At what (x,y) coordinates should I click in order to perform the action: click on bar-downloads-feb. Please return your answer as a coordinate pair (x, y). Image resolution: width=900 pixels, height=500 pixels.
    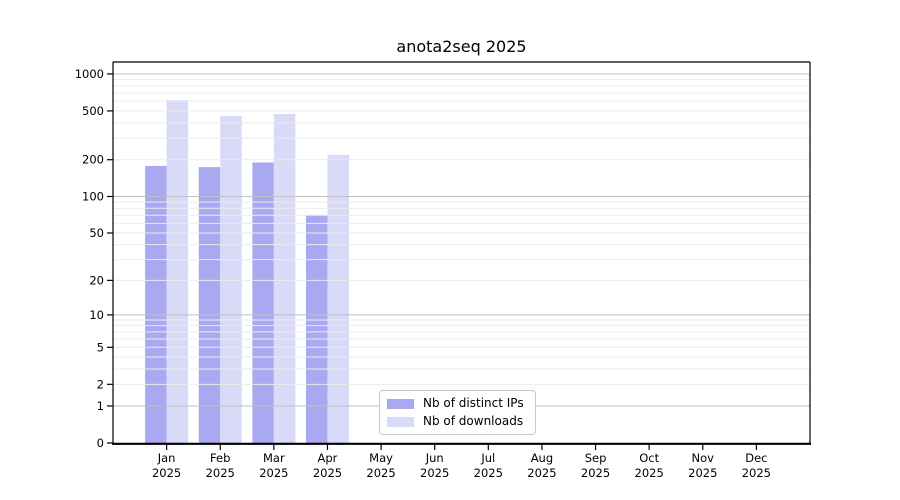
    Looking at the image, I should click on (231, 279).